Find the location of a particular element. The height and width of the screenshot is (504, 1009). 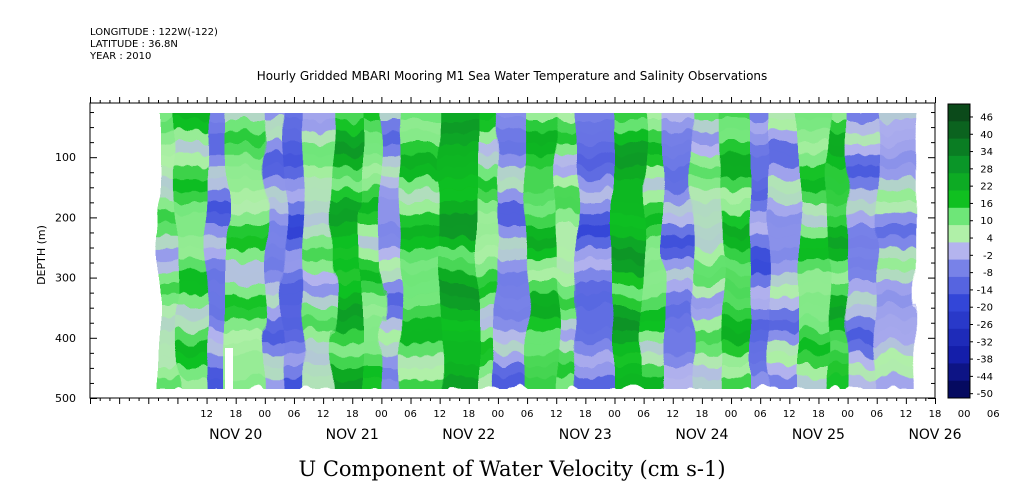

colorbar-label: 10 is located at coordinates (986, 221).